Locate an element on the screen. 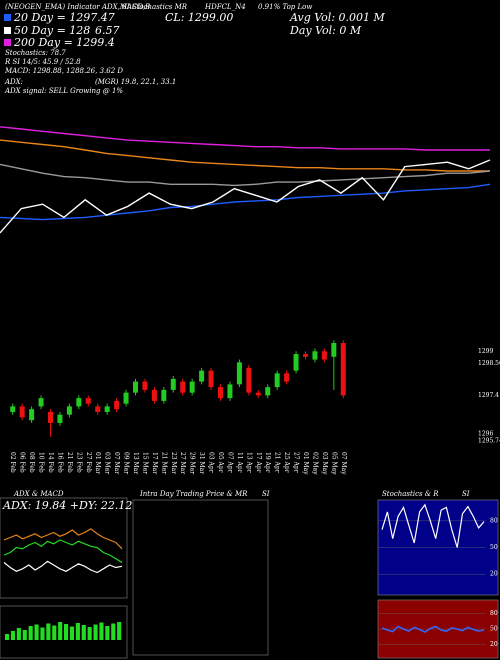 Image resolution: width=500 pixels, height=660 pixels. x-tick-label: 14 Feb is located at coordinates (50, 462).